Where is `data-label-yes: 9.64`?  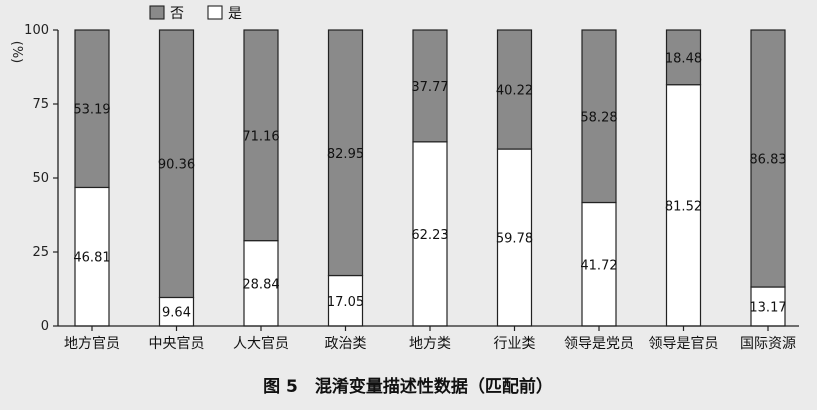
data-label-yes: 9.64 is located at coordinates (176, 313).